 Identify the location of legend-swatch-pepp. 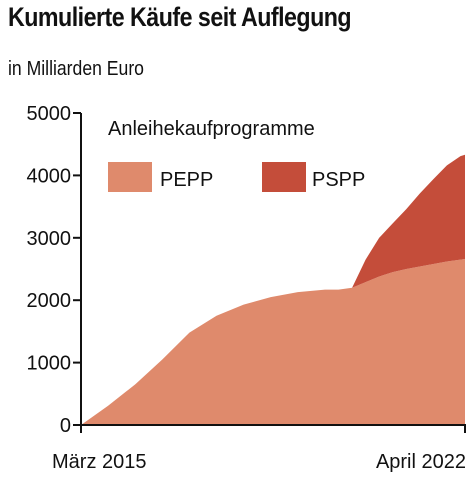
(130, 177).